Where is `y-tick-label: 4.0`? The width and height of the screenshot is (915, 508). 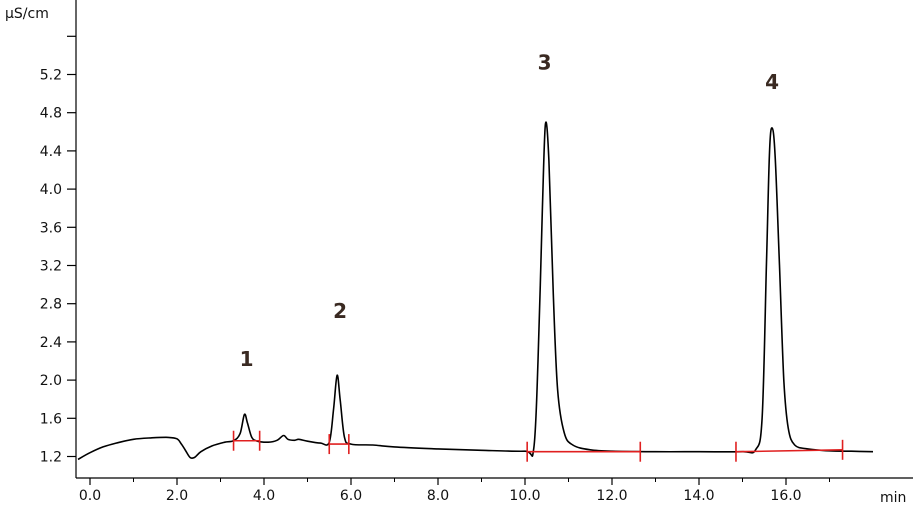
y-tick-label: 4.0 is located at coordinates (51, 190).